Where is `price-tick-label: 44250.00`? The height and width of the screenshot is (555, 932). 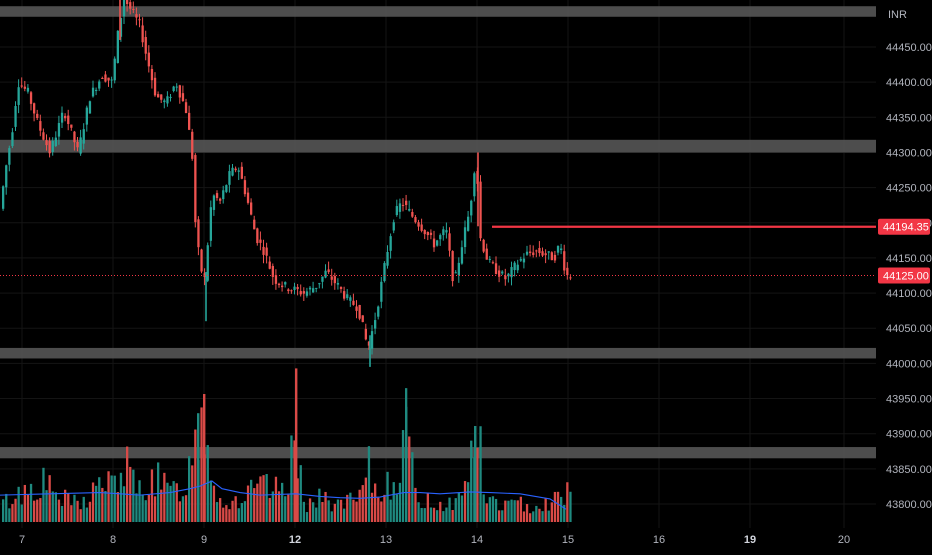
price-tick-label: 44250.00 is located at coordinates (909, 189).